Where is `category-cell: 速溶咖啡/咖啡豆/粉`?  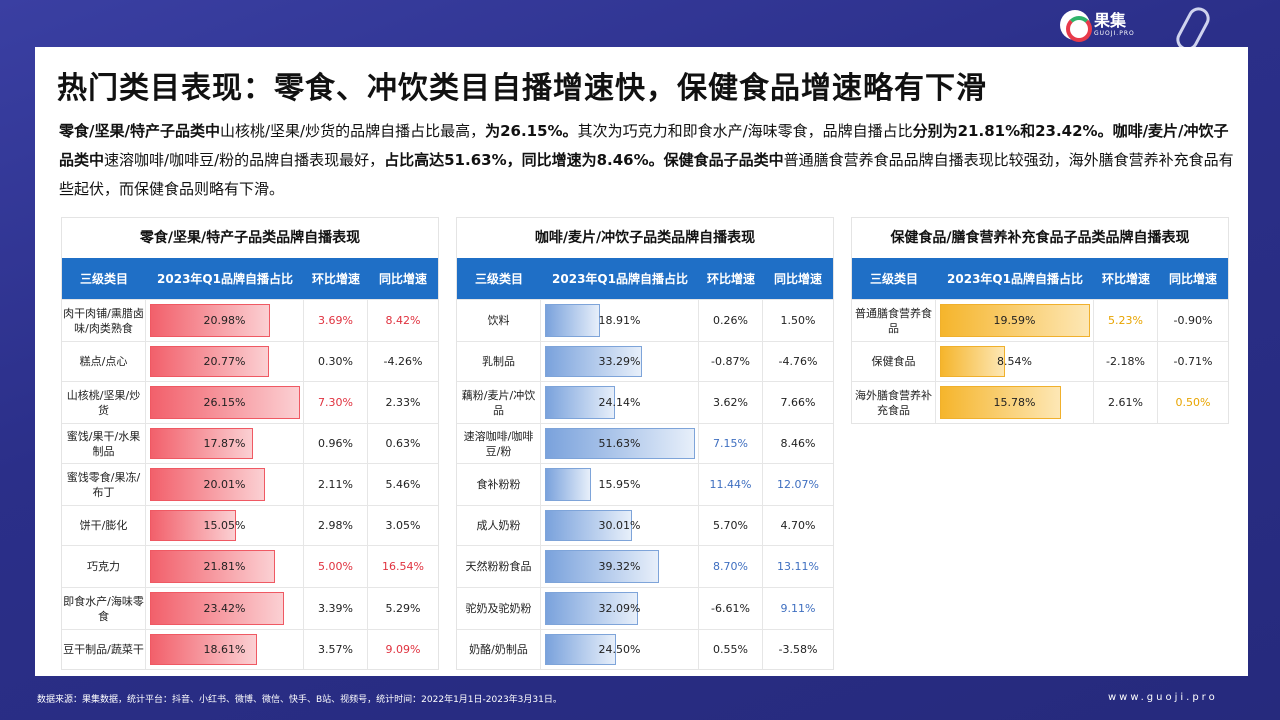 category-cell: 速溶咖啡/咖啡豆/粉 is located at coordinates (499, 443).